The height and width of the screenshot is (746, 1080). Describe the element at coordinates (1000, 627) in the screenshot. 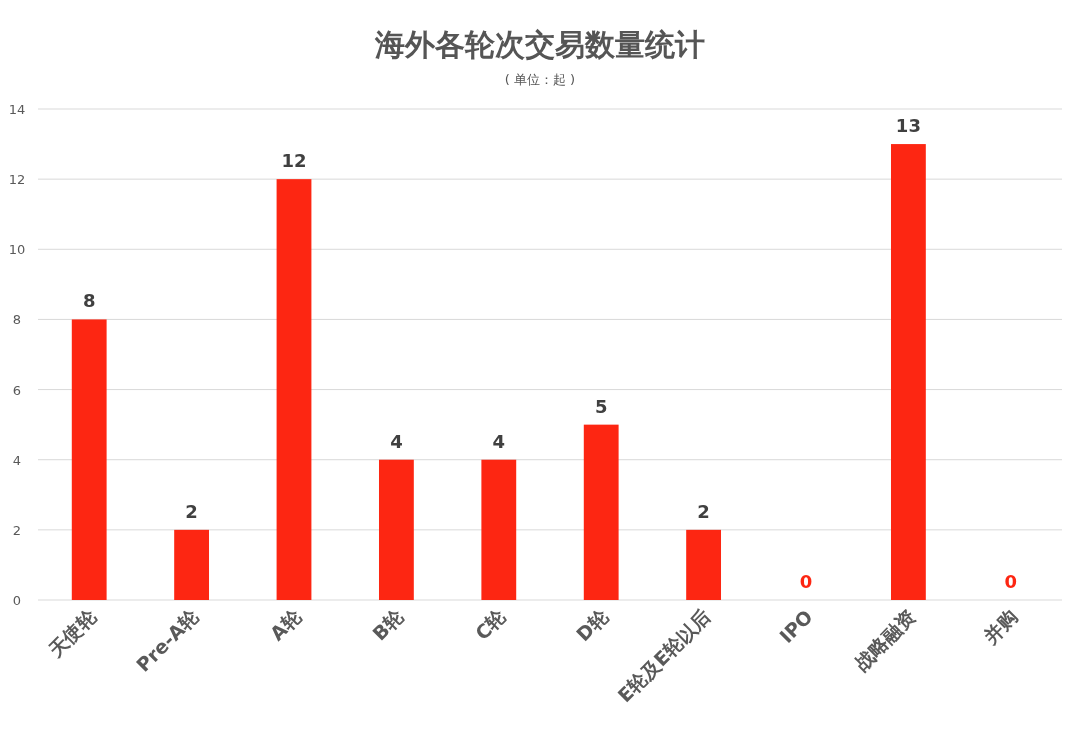

I see `x-tick-label: 并购` at that location.